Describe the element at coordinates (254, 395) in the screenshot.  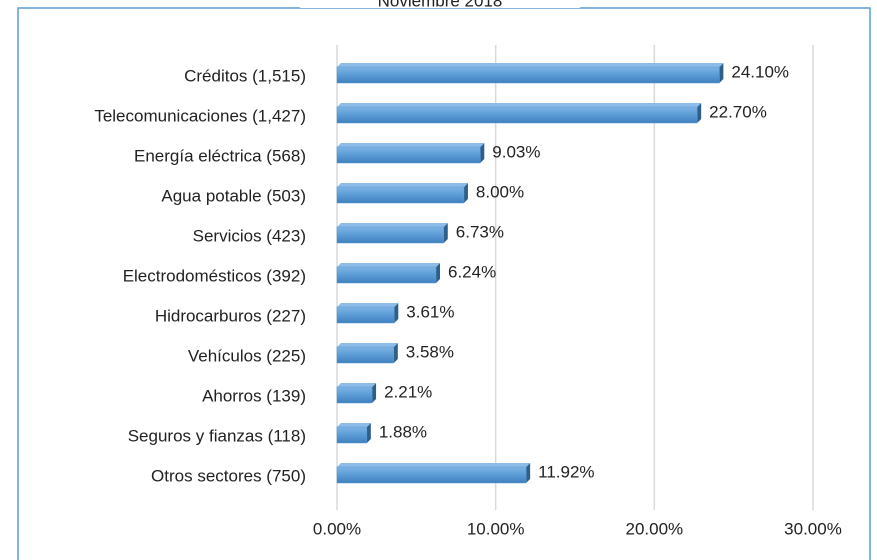
I see `y-tick-label: Ahorros (139)` at that location.